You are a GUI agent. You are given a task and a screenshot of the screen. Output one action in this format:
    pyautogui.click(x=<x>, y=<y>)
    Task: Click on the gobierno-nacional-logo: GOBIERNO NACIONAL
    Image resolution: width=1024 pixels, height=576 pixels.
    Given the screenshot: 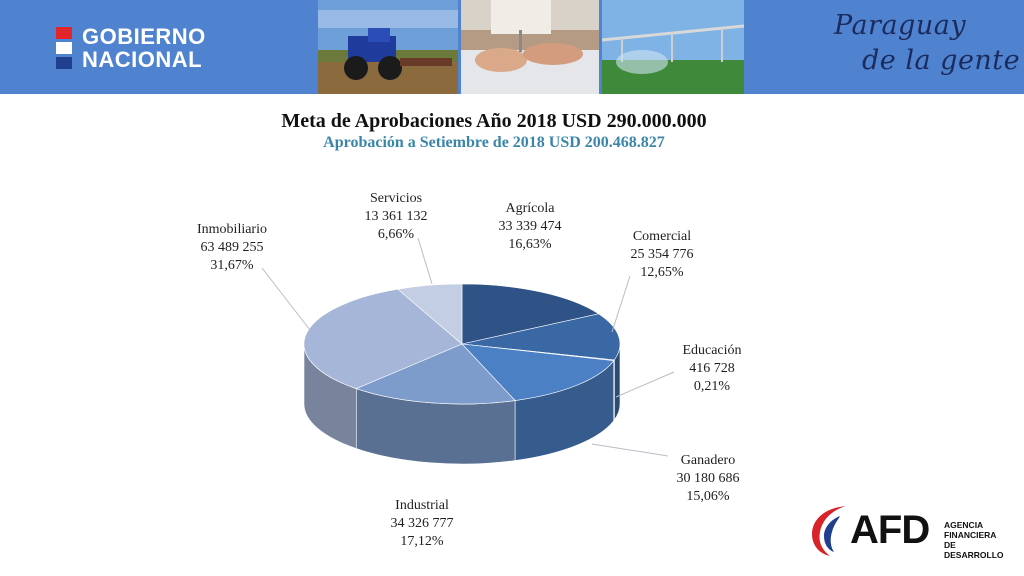 What is the action you would take?
    pyautogui.click(x=156, y=49)
    